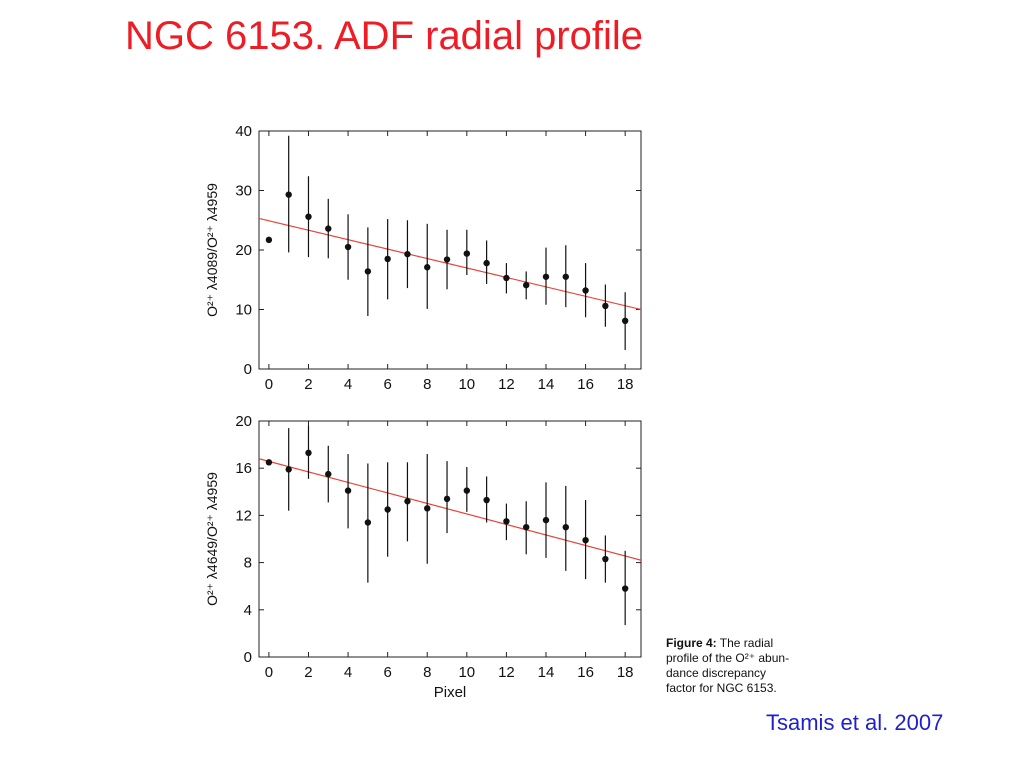 The image size is (1024, 768). I want to click on x-axis-label: Pixel, so click(450, 692).